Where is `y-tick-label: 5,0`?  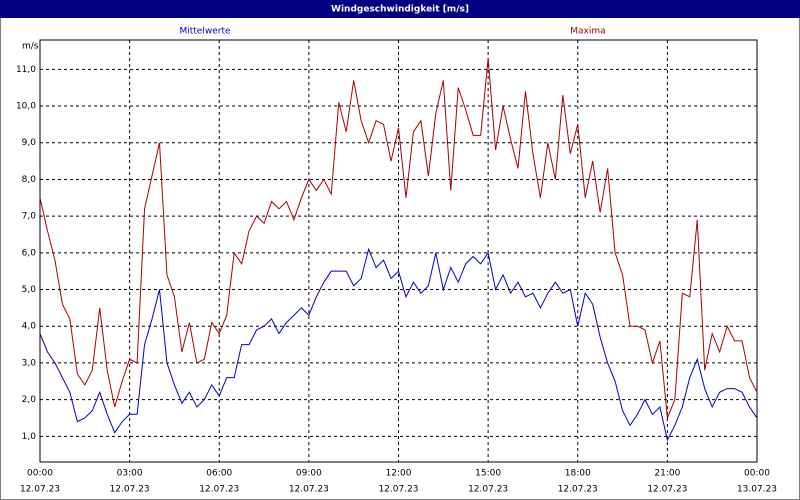 y-tick-label: 5,0 is located at coordinates (29, 290).